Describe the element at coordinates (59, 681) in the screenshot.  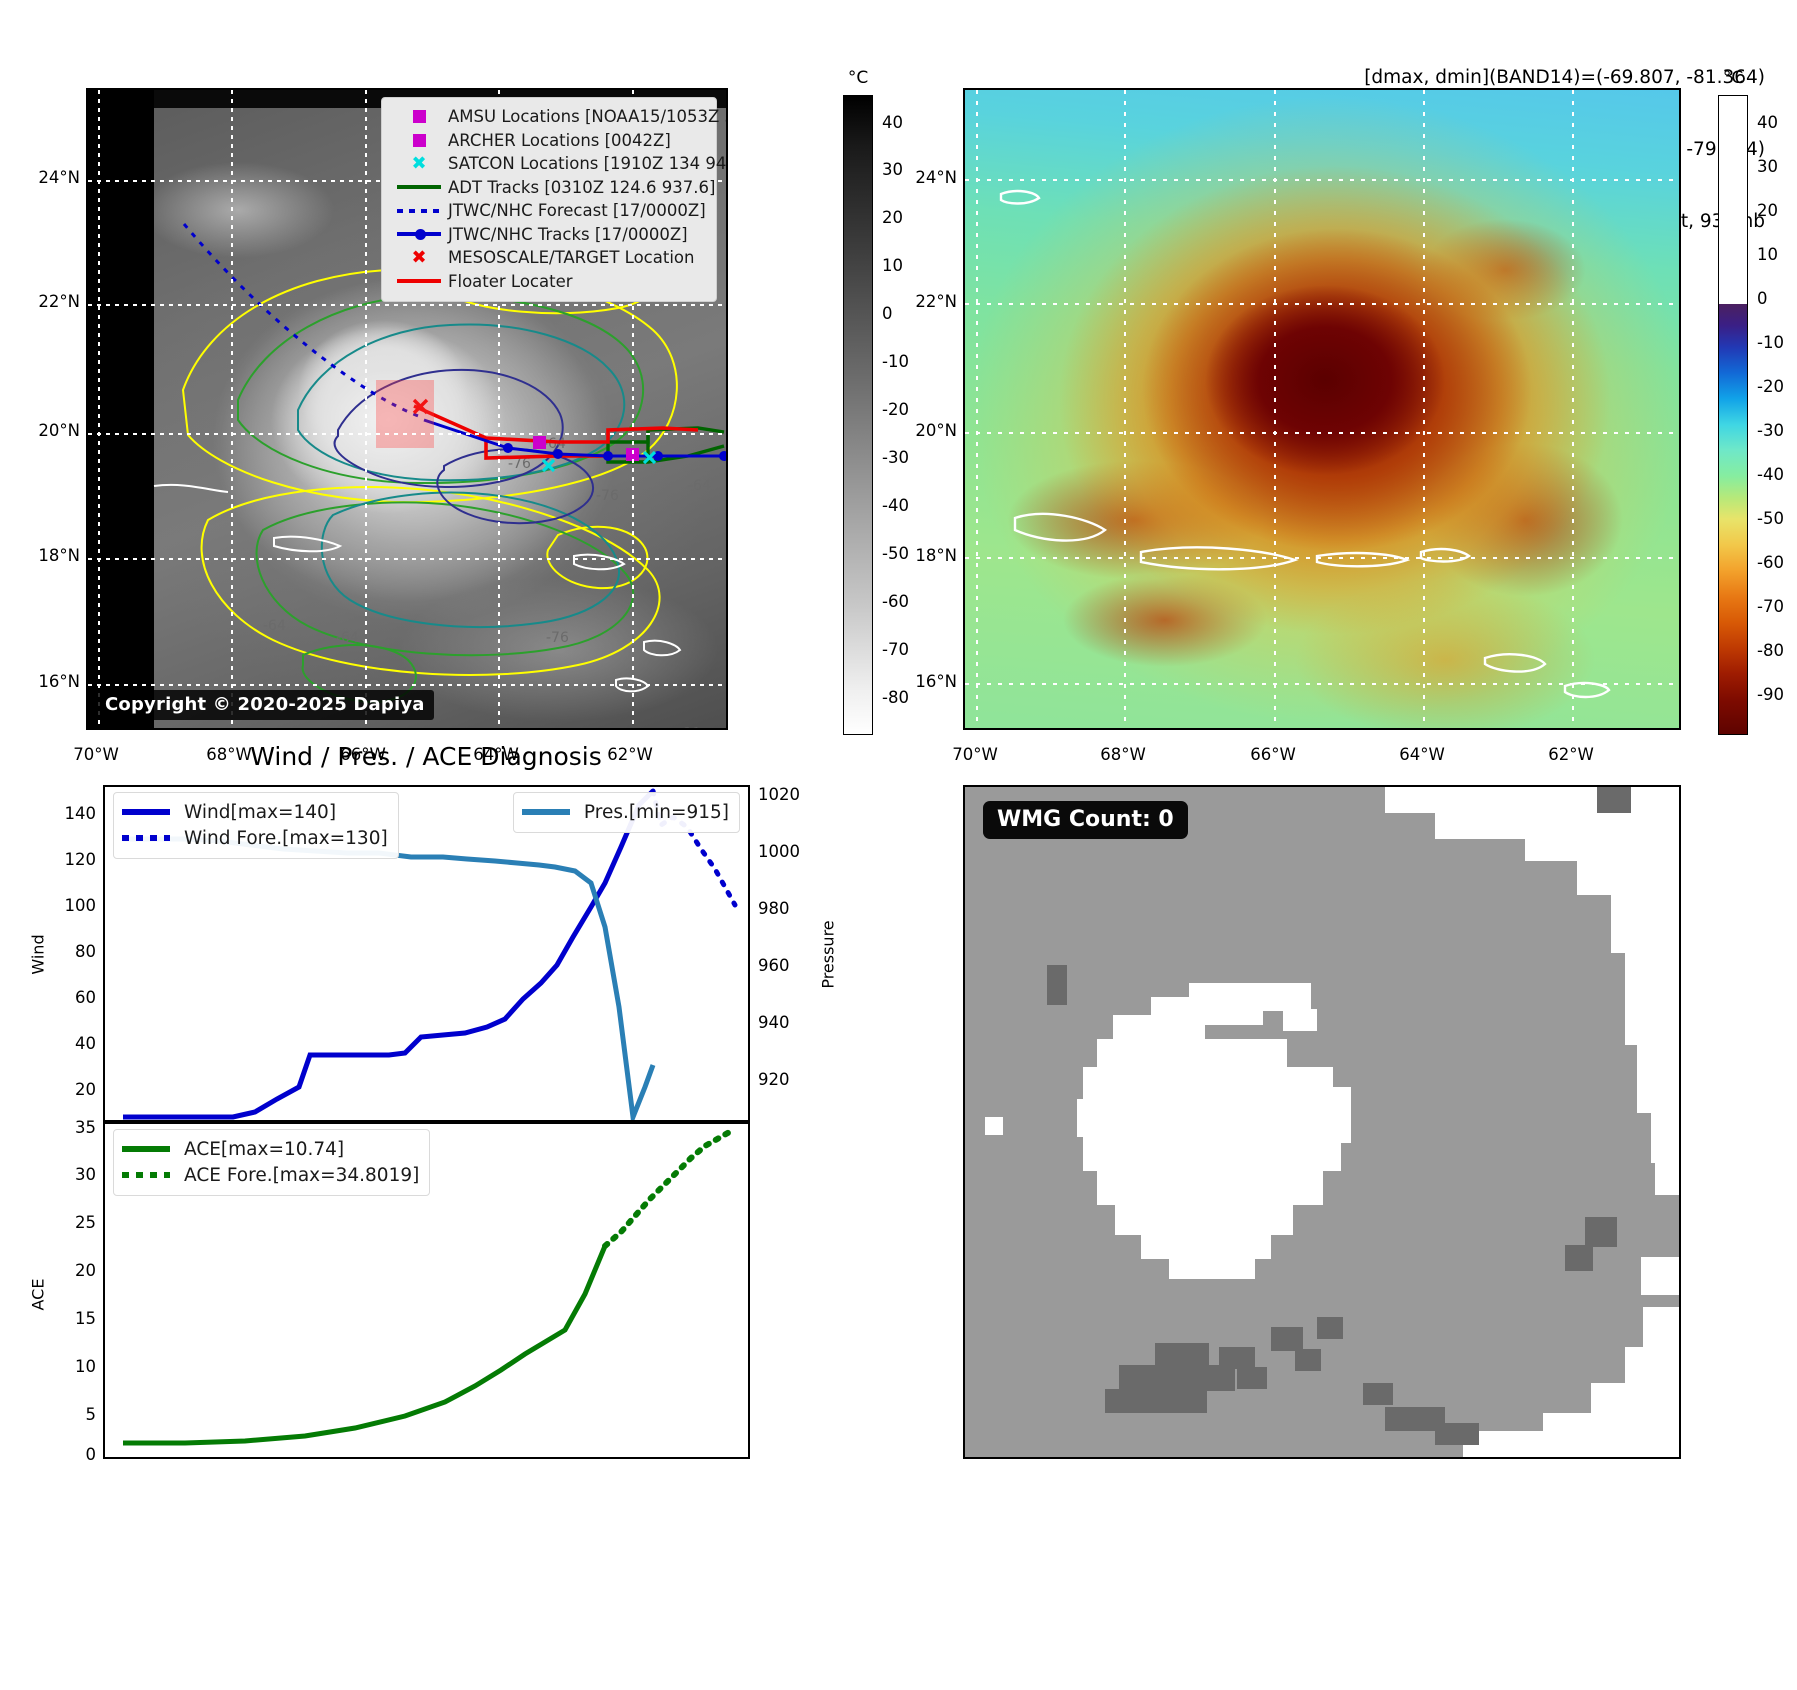
I see `lat-tick-left: 16°N` at that location.